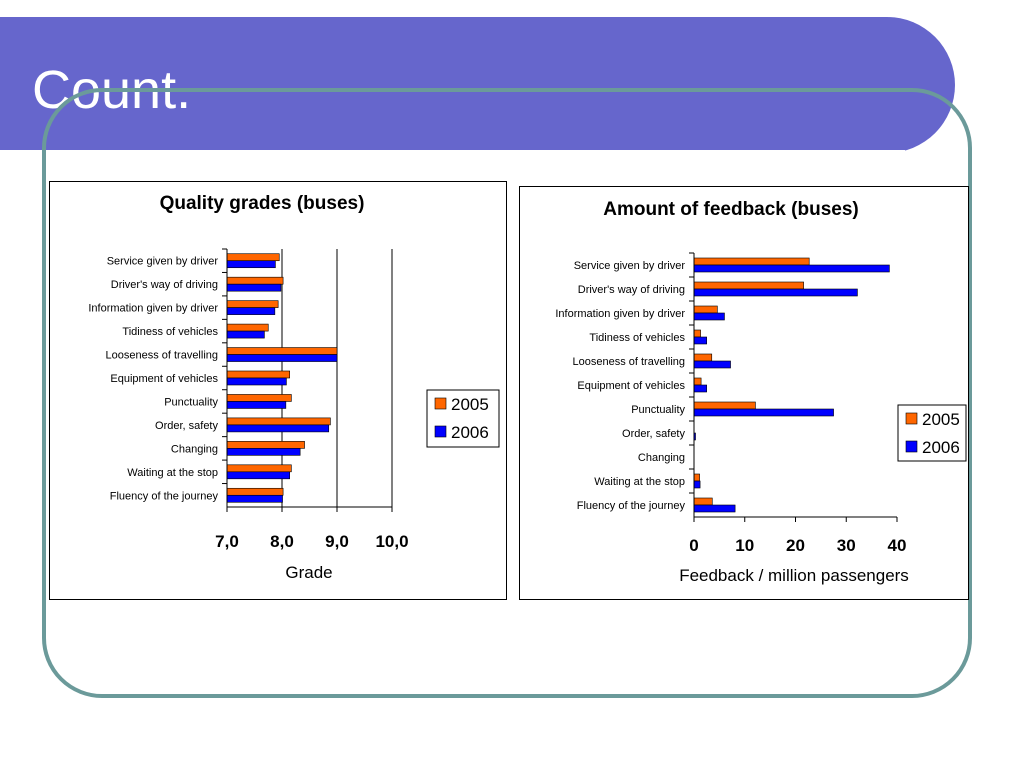 The height and width of the screenshot is (768, 1024). Describe the element at coordinates (194, 449) in the screenshot. I see `chart1-category-label: Changing` at that location.